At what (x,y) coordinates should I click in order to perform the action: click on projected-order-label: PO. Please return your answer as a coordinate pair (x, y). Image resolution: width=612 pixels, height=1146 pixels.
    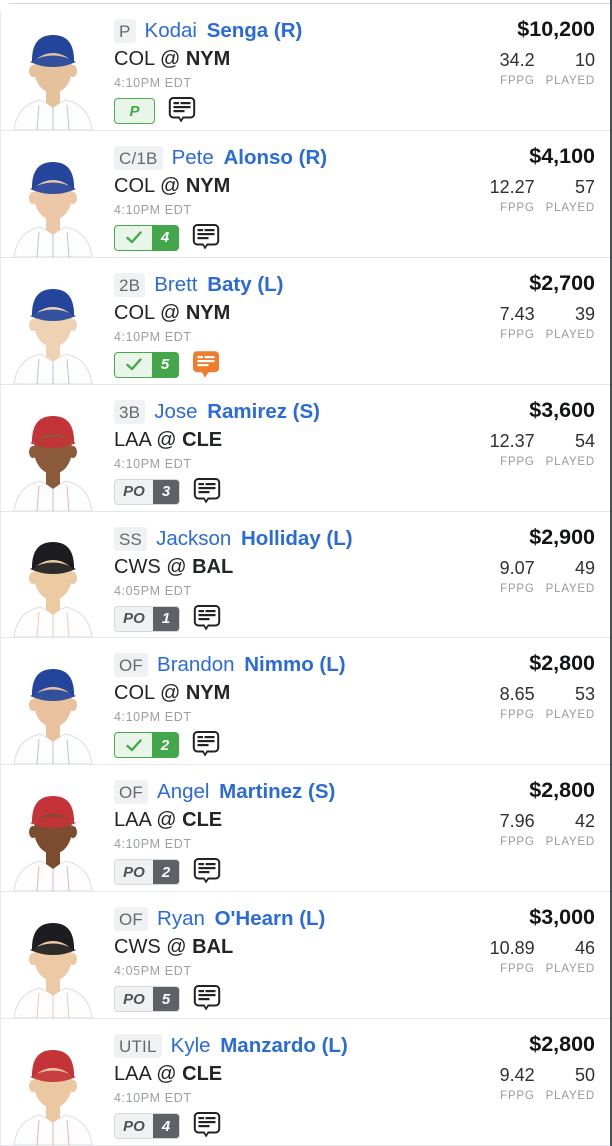
    Looking at the image, I should click on (134, 618).